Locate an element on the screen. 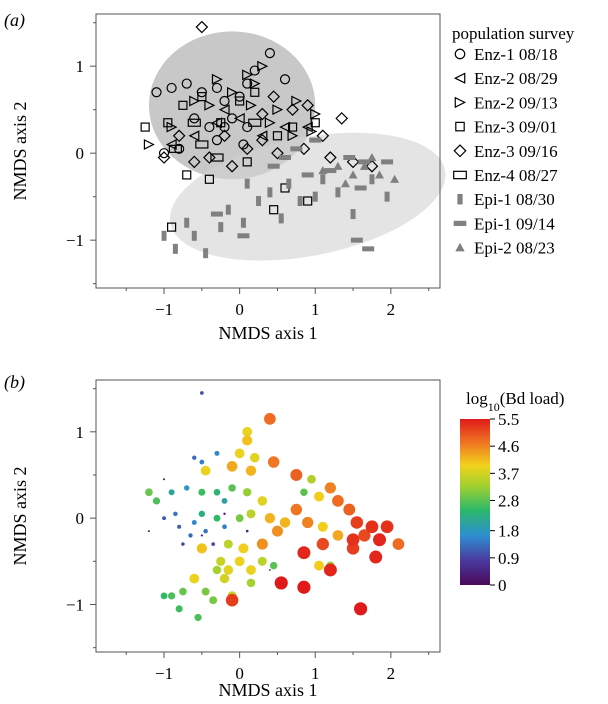  legend-label: Enz-2 09/13 is located at coordinates (516, 102).